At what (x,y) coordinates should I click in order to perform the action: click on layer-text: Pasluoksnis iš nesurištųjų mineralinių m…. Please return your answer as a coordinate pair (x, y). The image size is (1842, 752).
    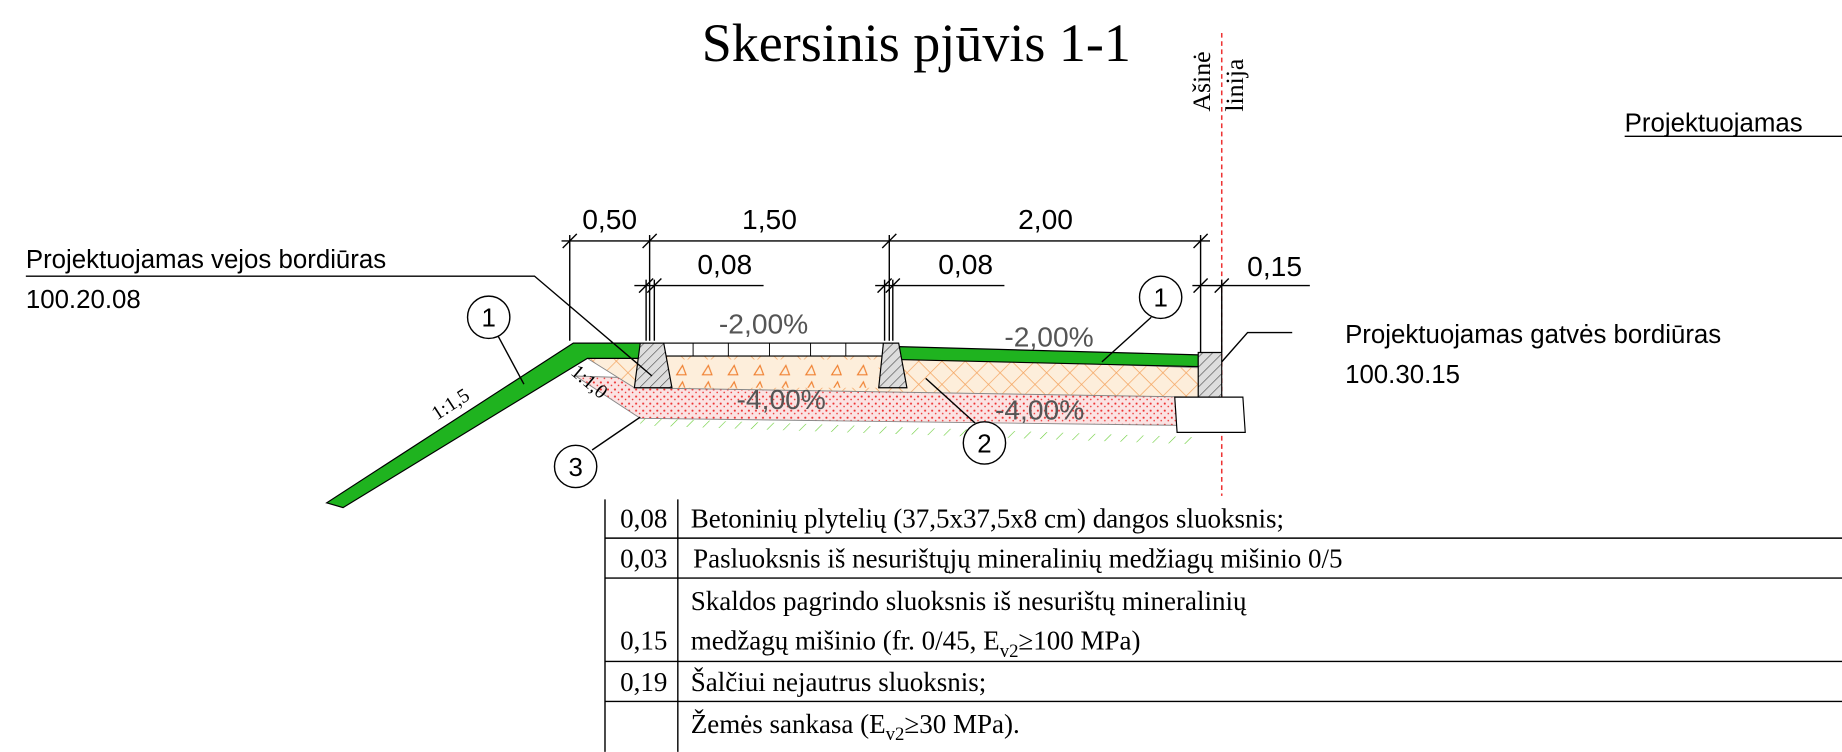
    Looking at the image, I should click on (1017, 558).